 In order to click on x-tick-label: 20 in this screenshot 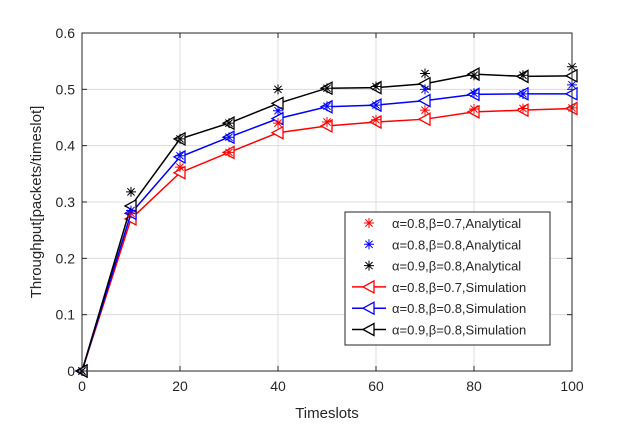, I will do `click(180, 386)`.